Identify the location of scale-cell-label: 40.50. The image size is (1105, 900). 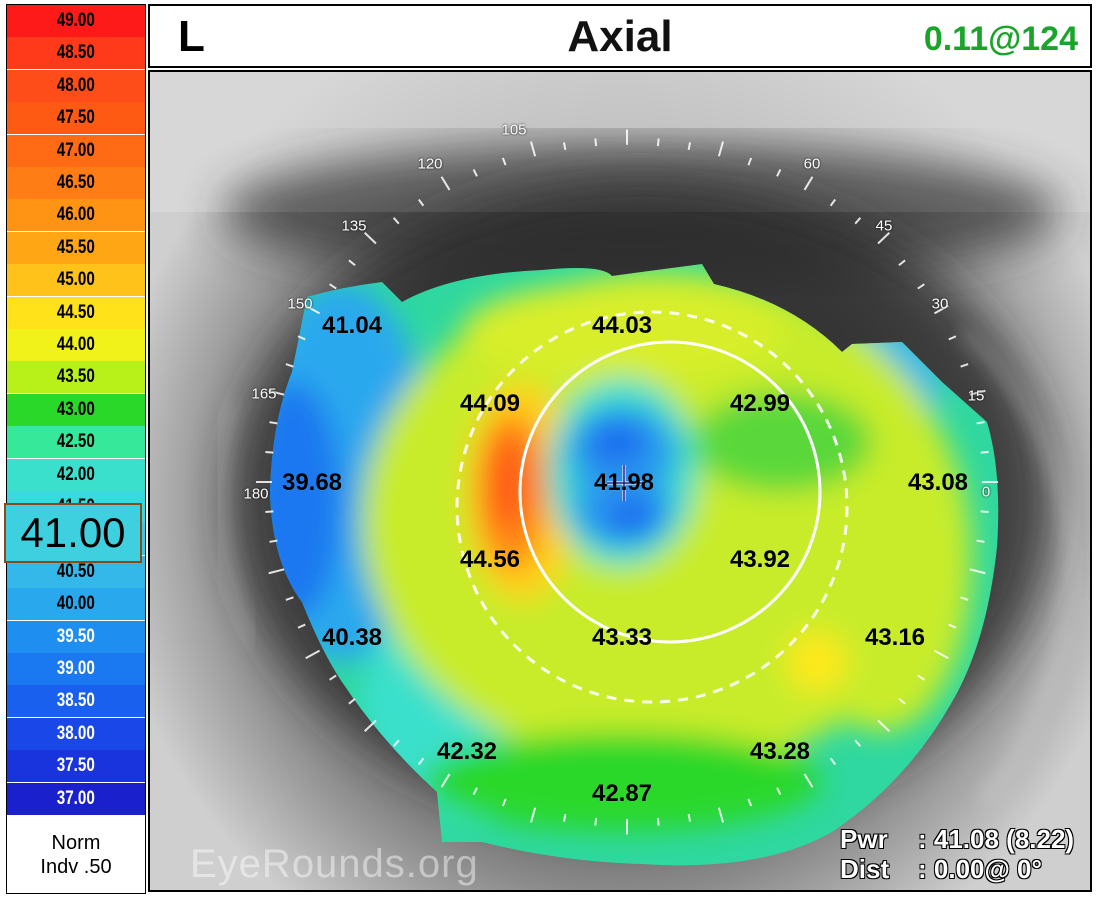
(76, 571).